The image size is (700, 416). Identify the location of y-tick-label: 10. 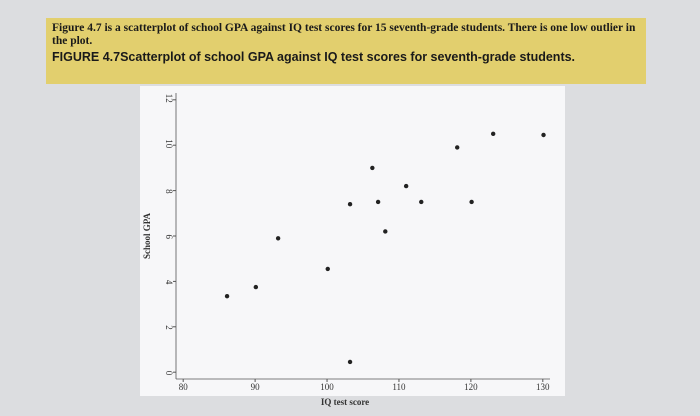
(169, 144).